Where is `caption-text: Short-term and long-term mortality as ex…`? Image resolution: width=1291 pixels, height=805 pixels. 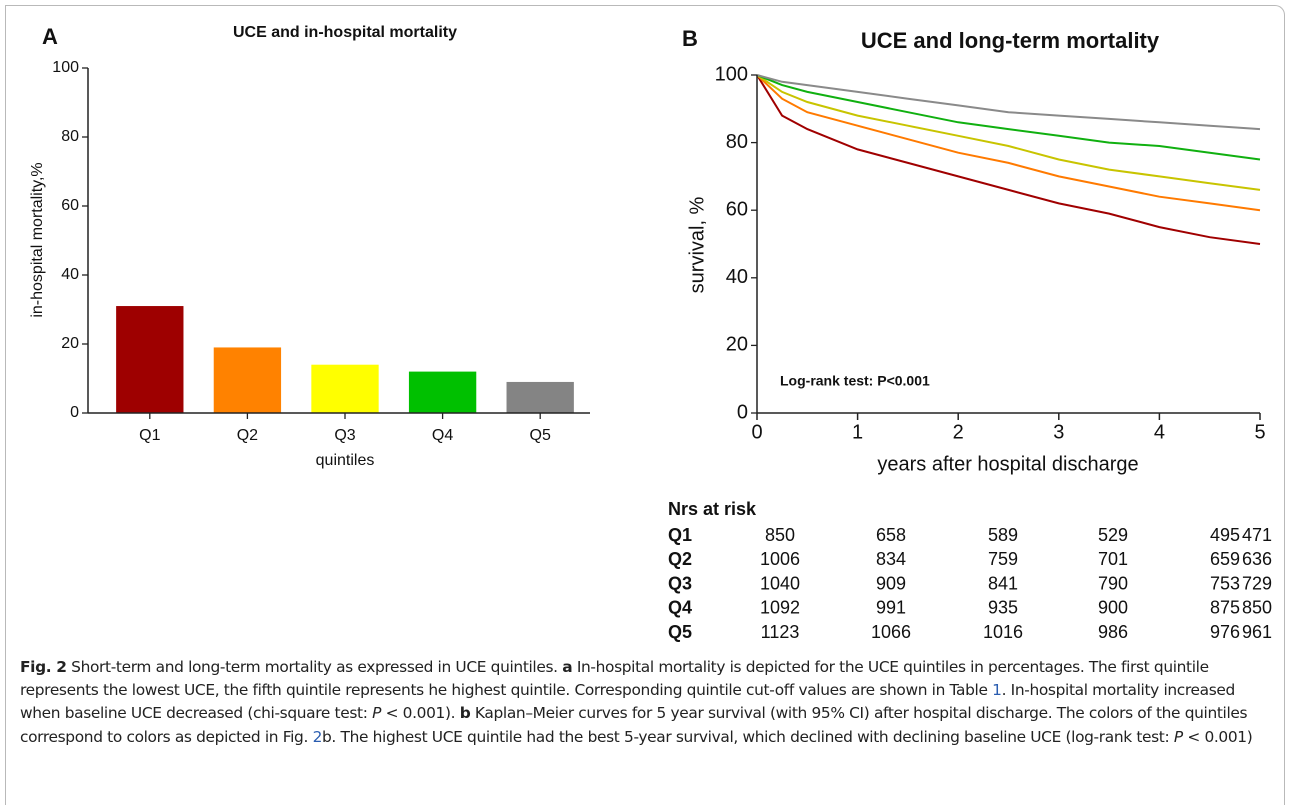 caption-text: Short-term and long-term mortality as ex… is located at coordinates (314, 667).